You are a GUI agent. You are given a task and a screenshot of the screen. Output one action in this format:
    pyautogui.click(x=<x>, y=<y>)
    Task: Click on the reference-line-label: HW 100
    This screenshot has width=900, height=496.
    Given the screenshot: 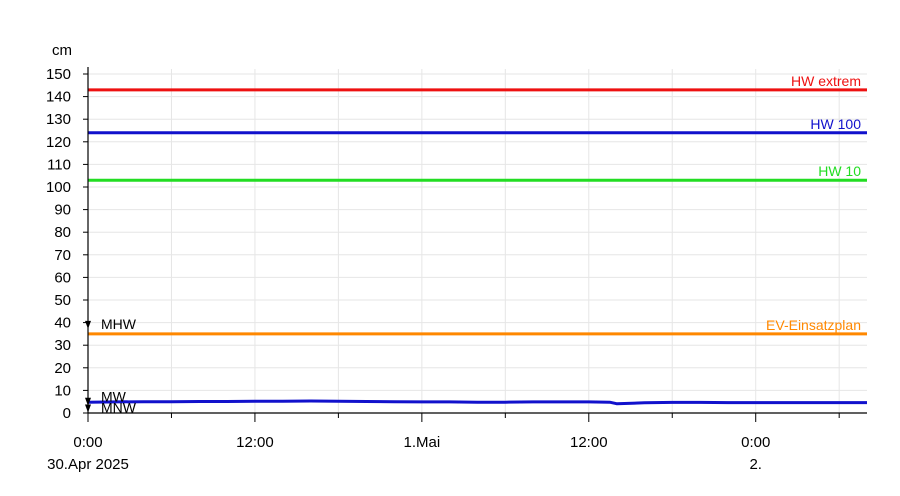 What is the action you would take?
    pyautogui.click(x=835, y=124)
    